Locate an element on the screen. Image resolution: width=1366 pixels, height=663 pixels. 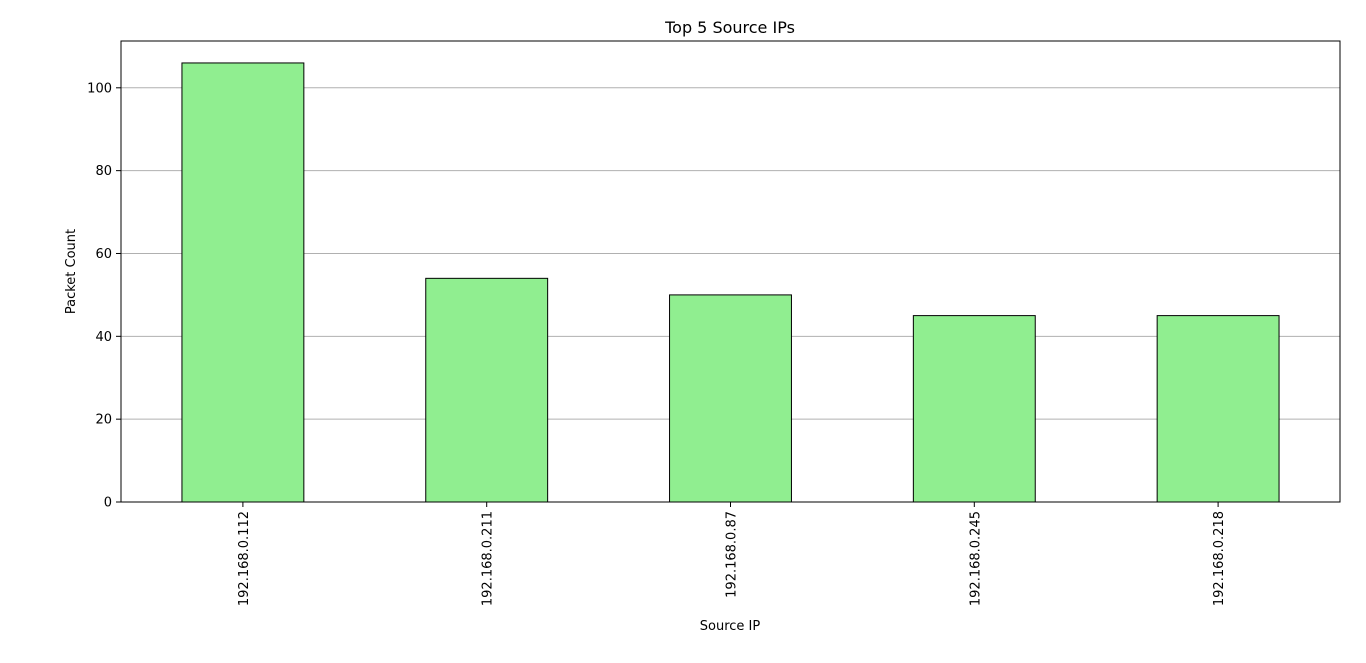
y-tick-label: 100 is located at coordinates (99, 88).